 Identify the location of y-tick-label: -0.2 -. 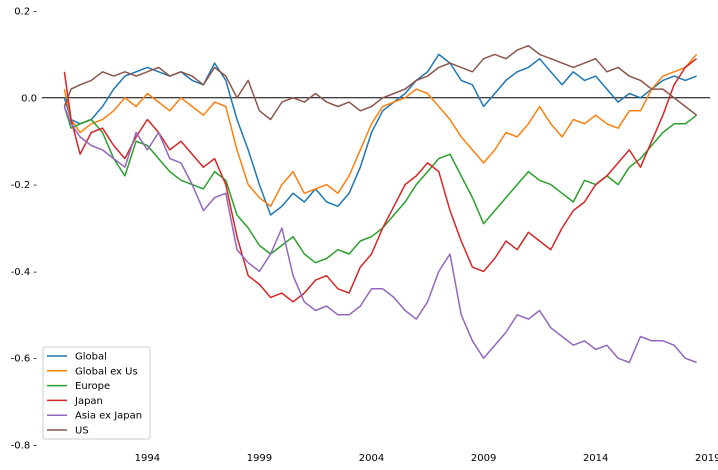
(24, 185).